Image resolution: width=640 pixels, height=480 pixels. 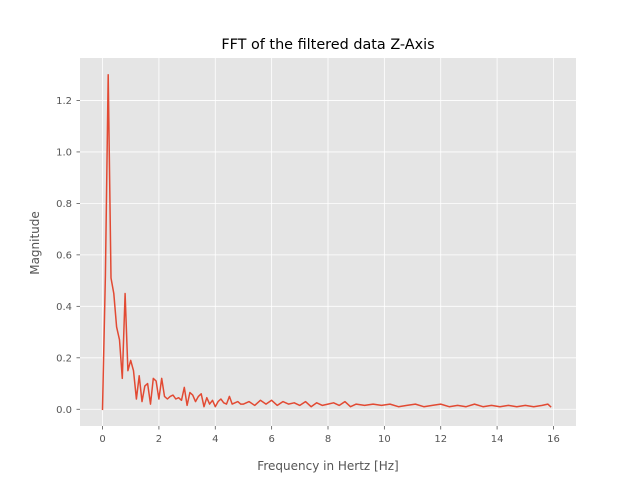 What do you see at coordinates (64, 255) in the screenshot?
I see `y-tick-label: 0.6` at bounding box center [64, 255].